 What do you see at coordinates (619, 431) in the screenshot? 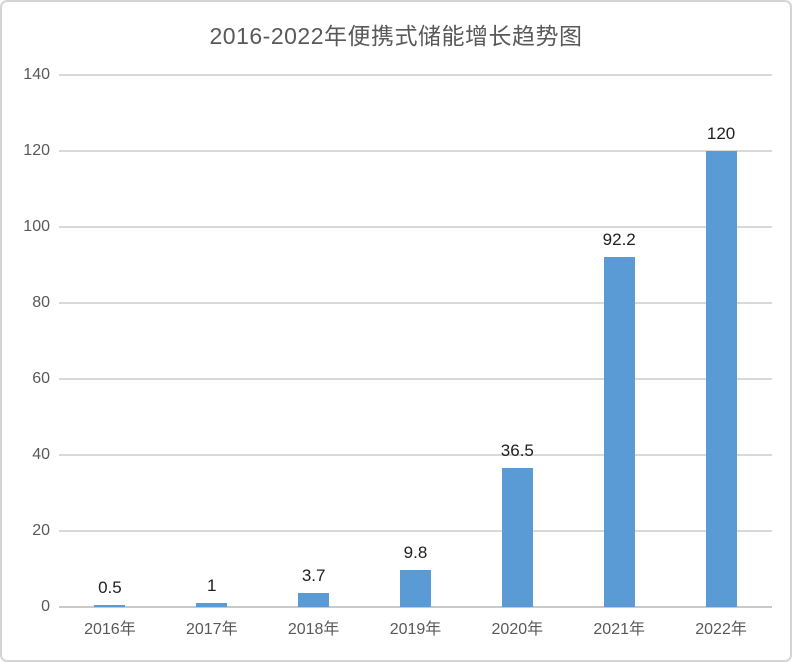
I see `bar-2021年` at bounding box center [619, 431].